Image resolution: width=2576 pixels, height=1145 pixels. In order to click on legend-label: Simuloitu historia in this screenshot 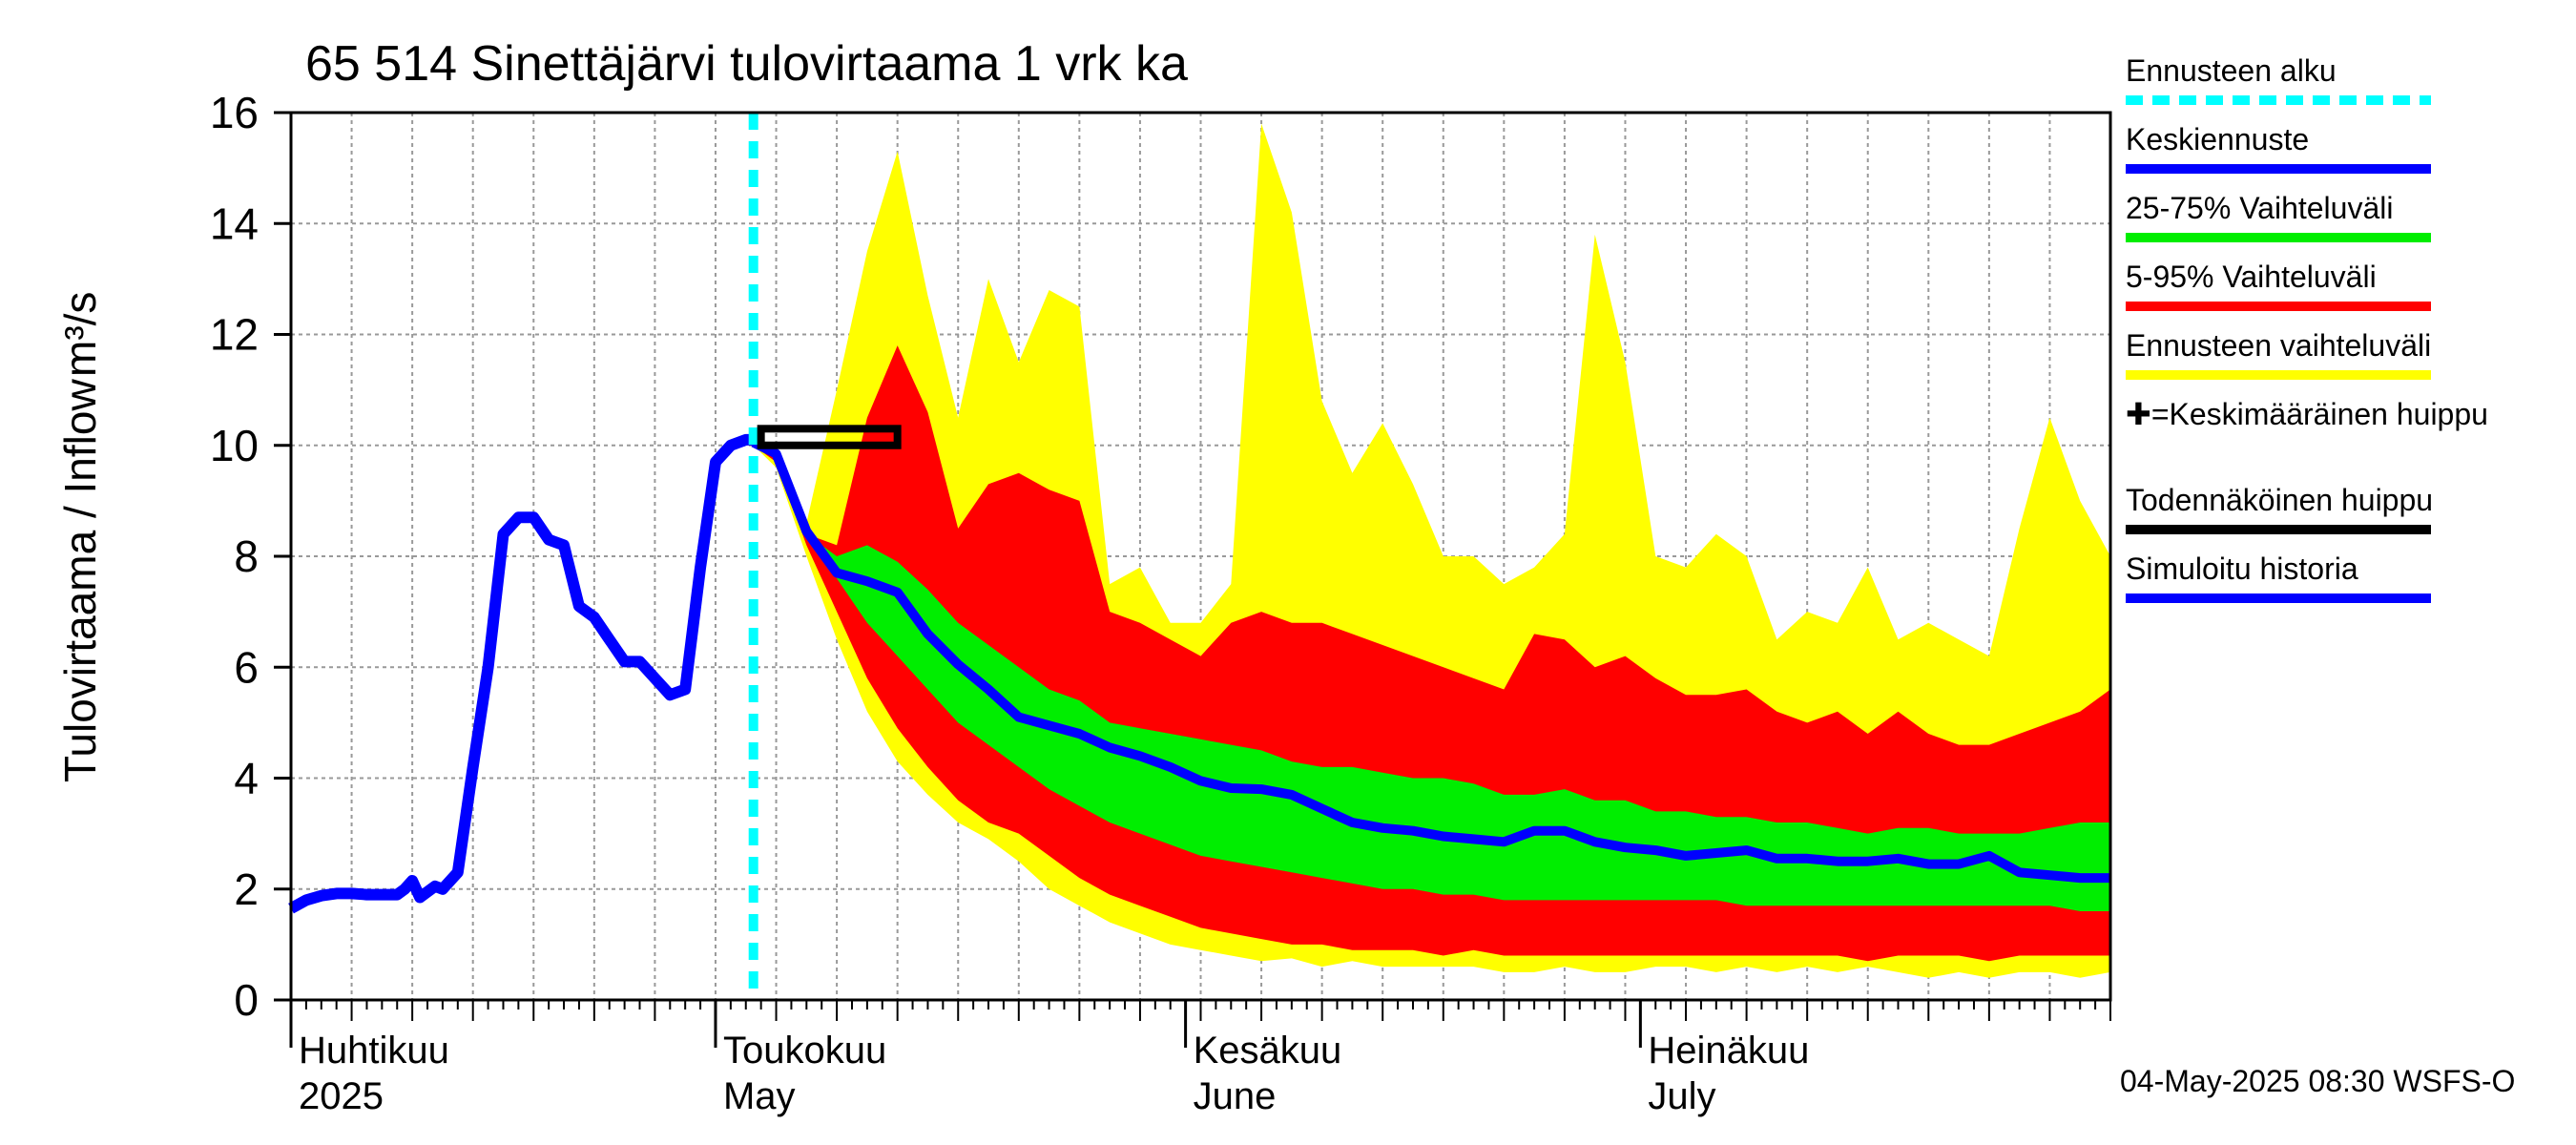, I will do `click(2242, 569)`.